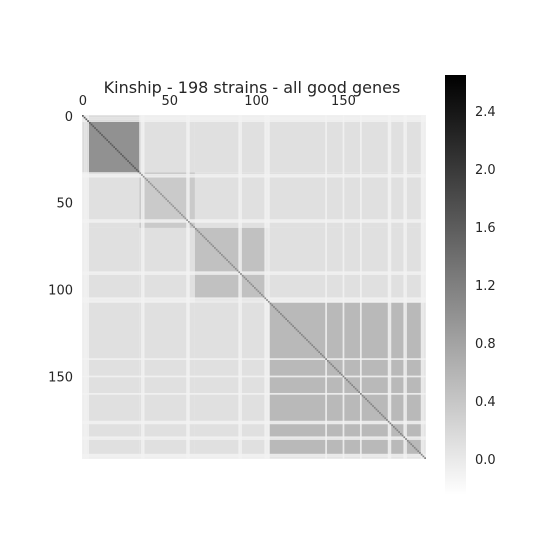 This screenshot has height=550, width=550. Describe the element at coordinates (169, 101) in the screenshot. I see `x-tick-label: 50` at that location.